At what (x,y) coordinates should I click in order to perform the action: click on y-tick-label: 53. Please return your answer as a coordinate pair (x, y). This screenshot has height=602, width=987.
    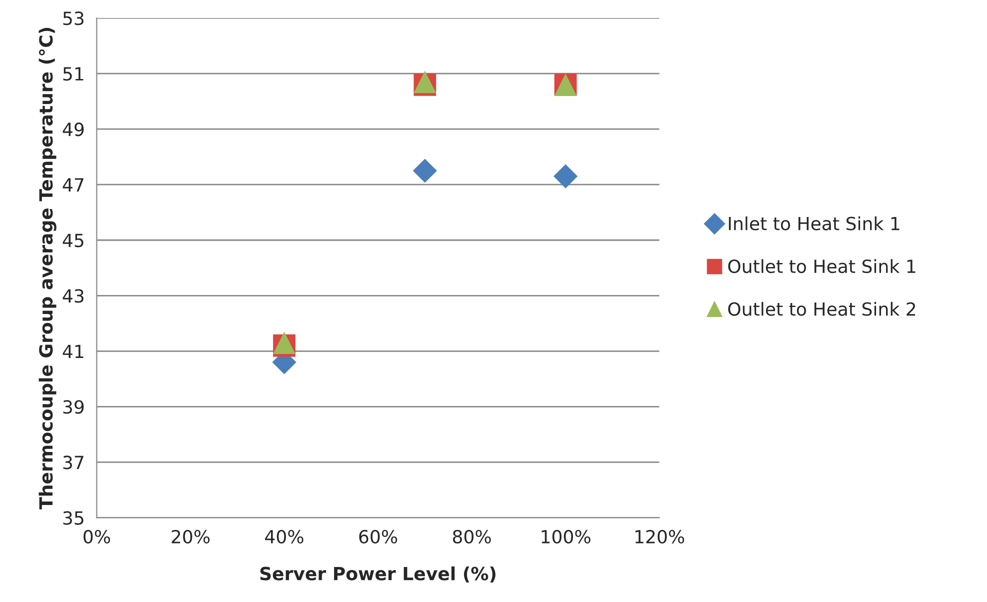
    Looking at the image, I should click on (73, 19).